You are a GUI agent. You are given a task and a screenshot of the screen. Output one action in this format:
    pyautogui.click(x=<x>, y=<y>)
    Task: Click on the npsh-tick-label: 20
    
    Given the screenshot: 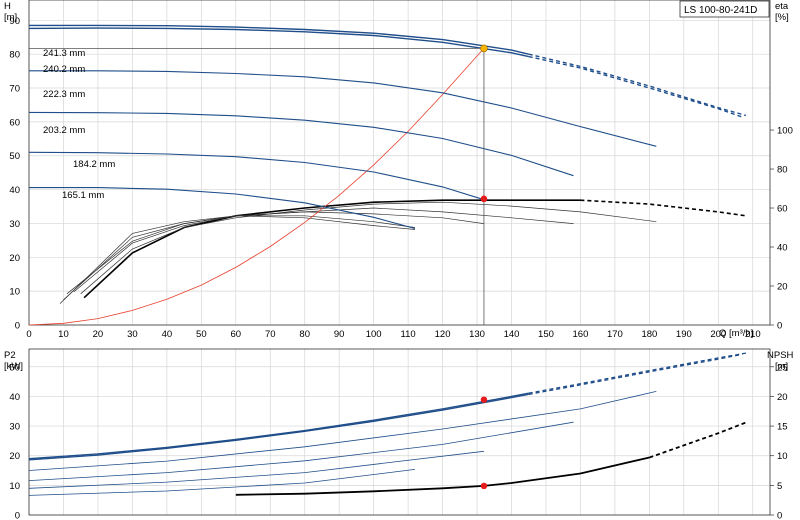 What is the action you would take?
    pyautogui.click(x=782, y=397)
    